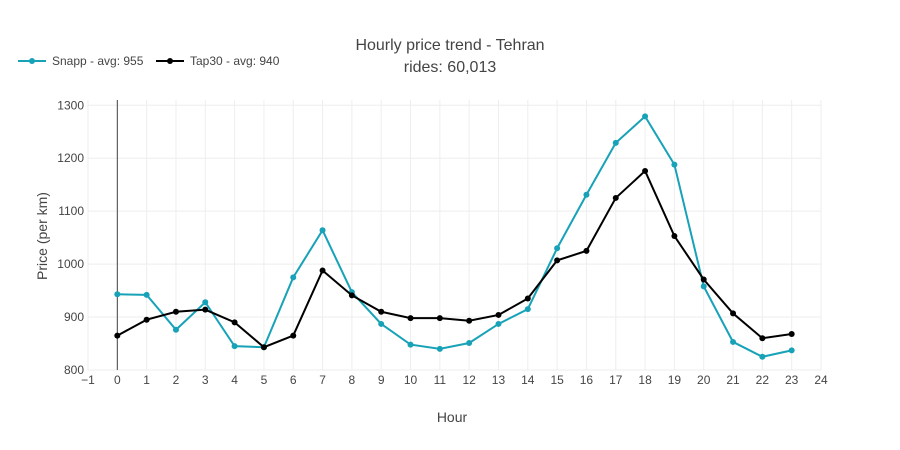  What do you see at coordinates (149, 61) in the screenshot?
I see `legend: Snapp - avg: 955 Tap30 - avg: 940` at bounding box center [149, 61].